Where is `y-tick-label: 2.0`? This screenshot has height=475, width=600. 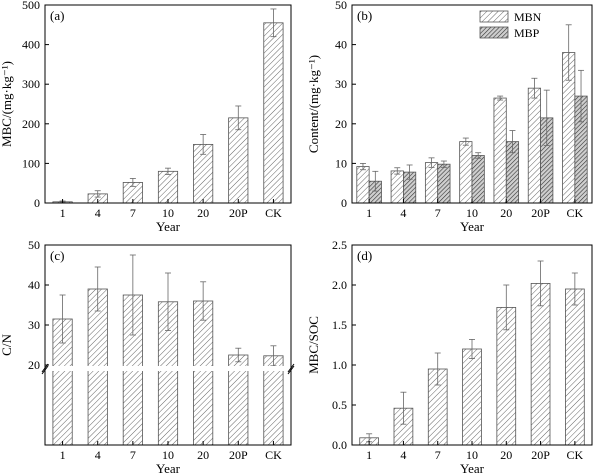 y-tick-label: 2.0 is located at coordinates (339, 285).